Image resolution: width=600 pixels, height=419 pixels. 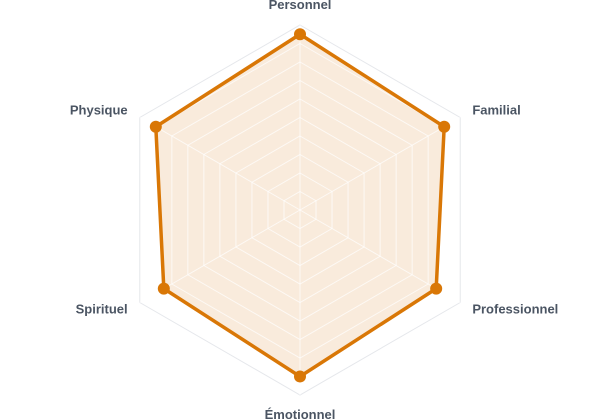 I want to click on axis-label: Personnel, so click(x=300, y=6).